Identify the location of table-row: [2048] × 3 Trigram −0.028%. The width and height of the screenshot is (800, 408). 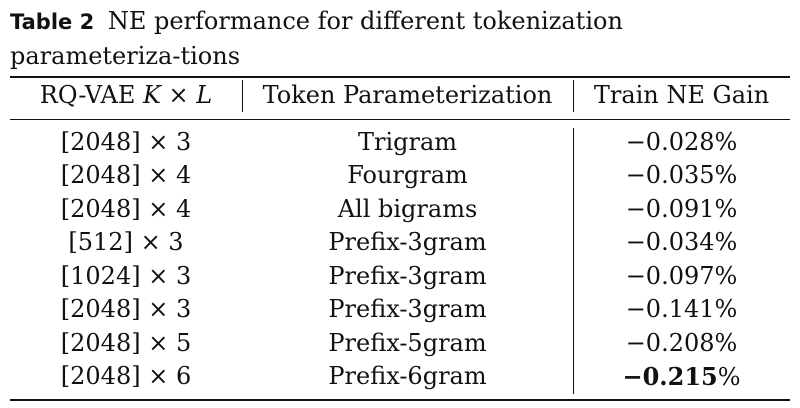
(400, 141).